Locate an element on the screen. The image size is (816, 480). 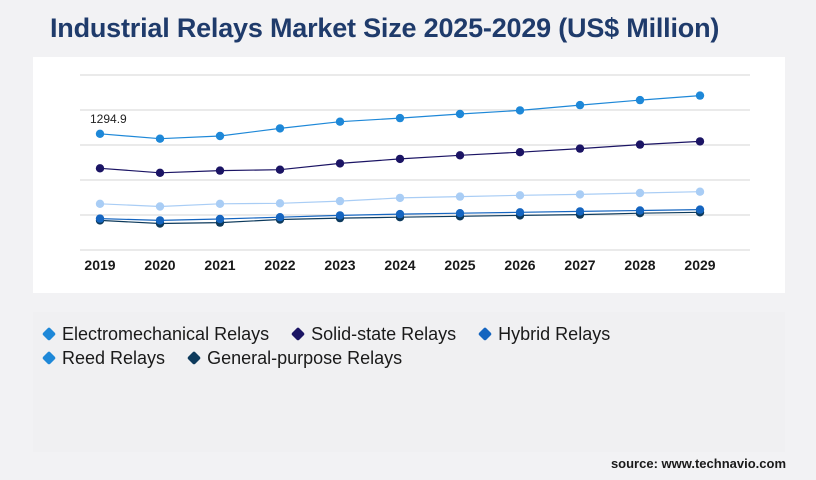
source-credit: source: www.technavio.com is located at coordinates (698, 463).